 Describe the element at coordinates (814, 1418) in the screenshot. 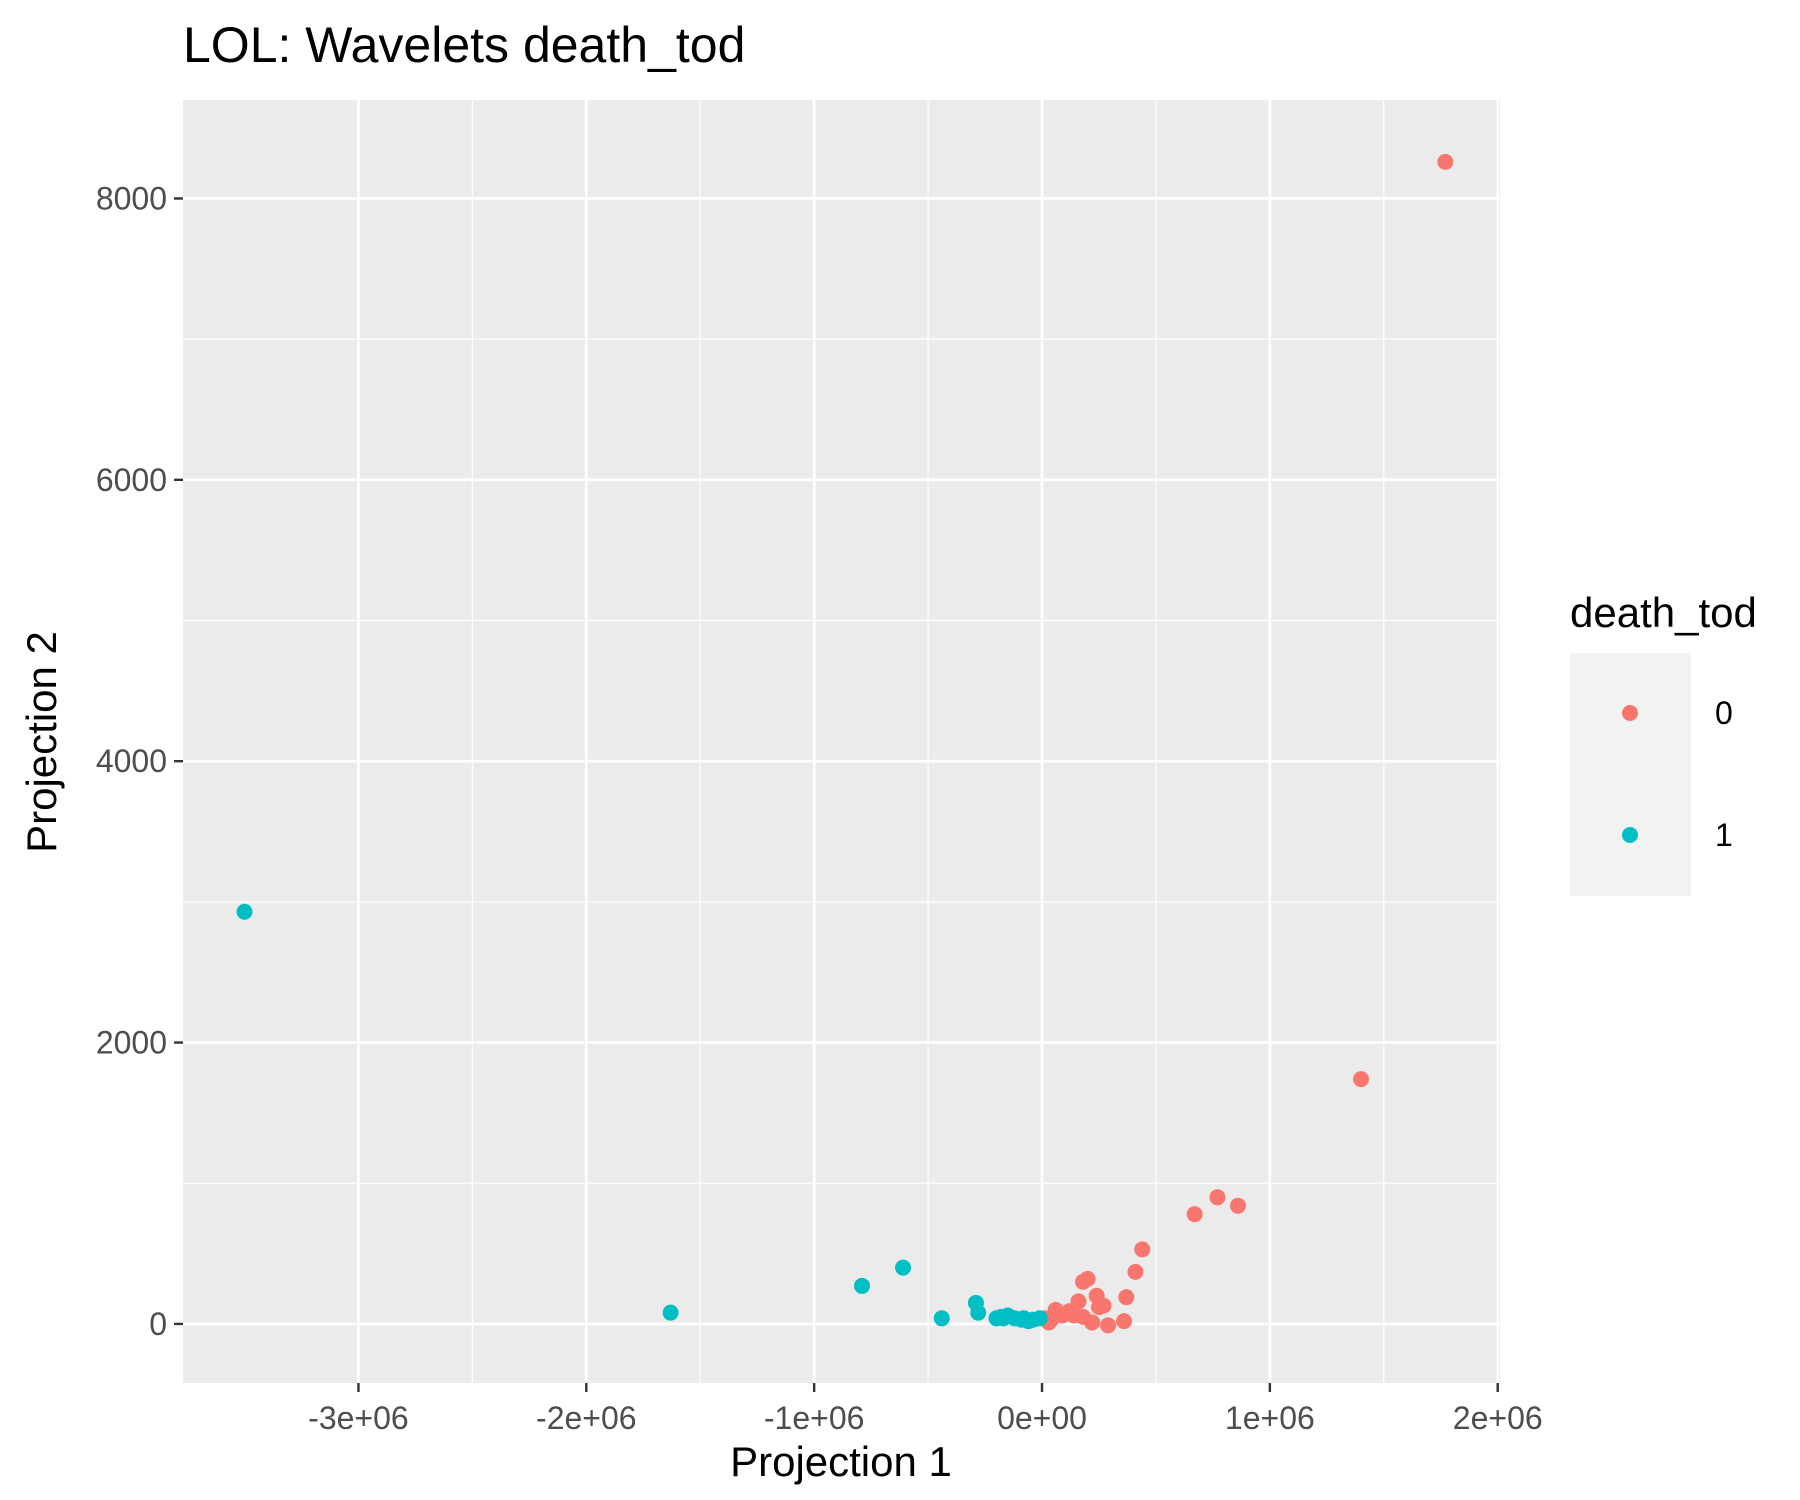

I see `x-tick-label: -1e+06` at that location.